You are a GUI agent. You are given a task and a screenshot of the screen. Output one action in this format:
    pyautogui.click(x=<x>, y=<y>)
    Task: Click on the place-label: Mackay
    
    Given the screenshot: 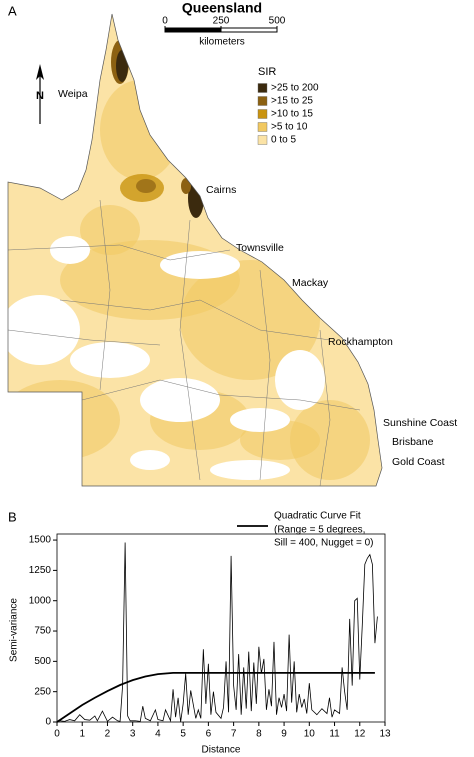 What is the action you would take?
    pyautogui.click(x=310, y=283)
    